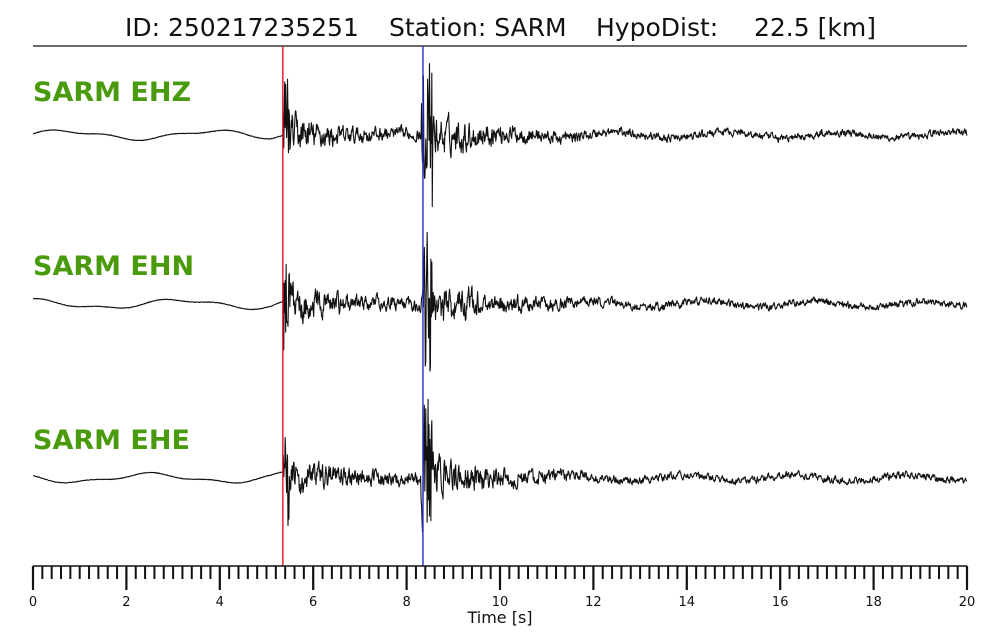 The image size is (1000, 640). Describe the element at coordinates (657, 27) in the screenshot. I see `title-hypodist-label: HypoDist:` at that location.